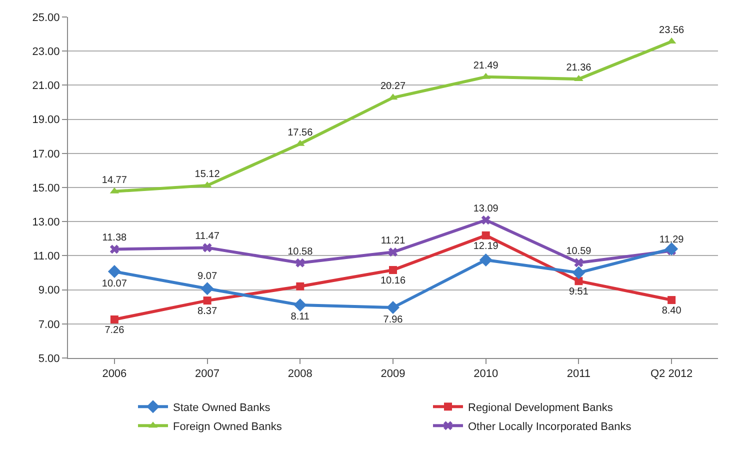  What do you see at coordinates (114, 238) in the screenshot?
I see `data-label: 11.38` at bounding box center [114, 238].